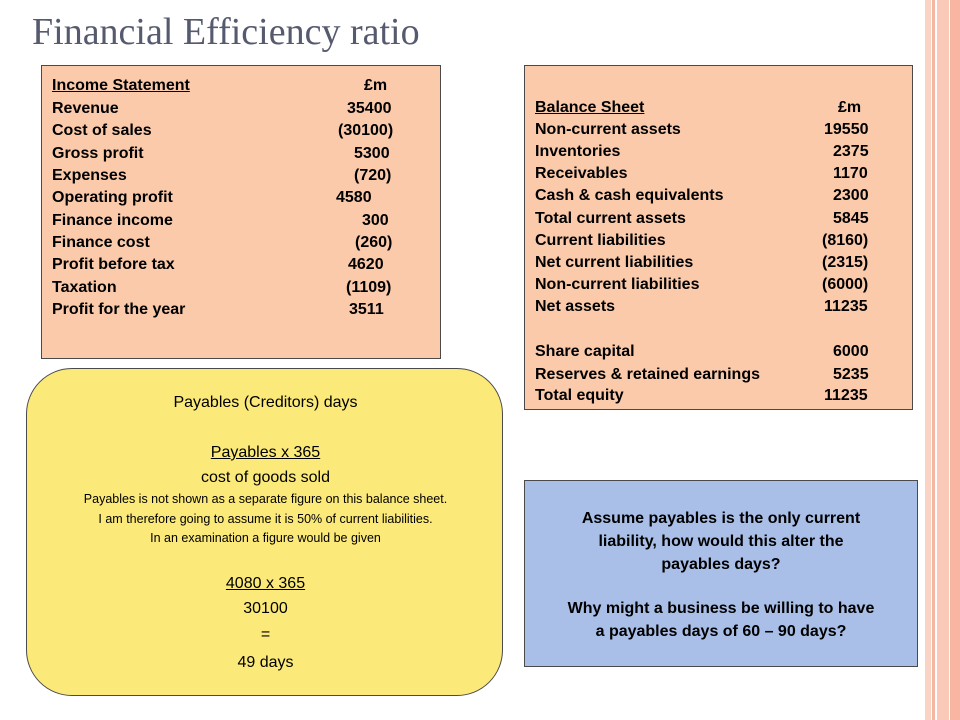  I want to click on balance-row-label: Cash & cash equivalents, so click(629, 195).